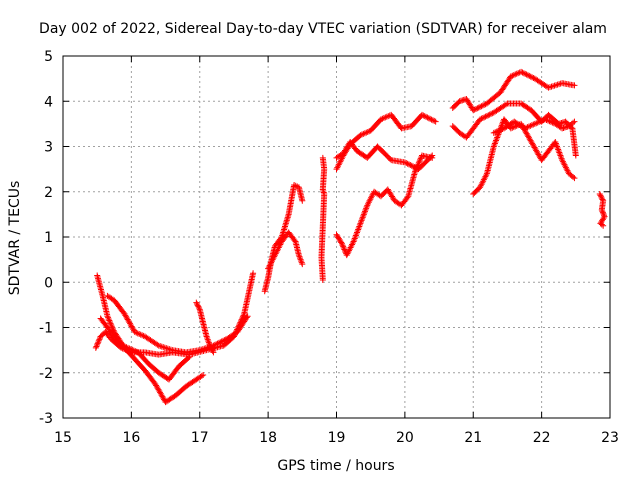 This screenshot has height=480, width=640. What do you see at coordinates (46, 329) in the screenshot?
I see `y-tick-label: -1` at bounding box center [46, 329].